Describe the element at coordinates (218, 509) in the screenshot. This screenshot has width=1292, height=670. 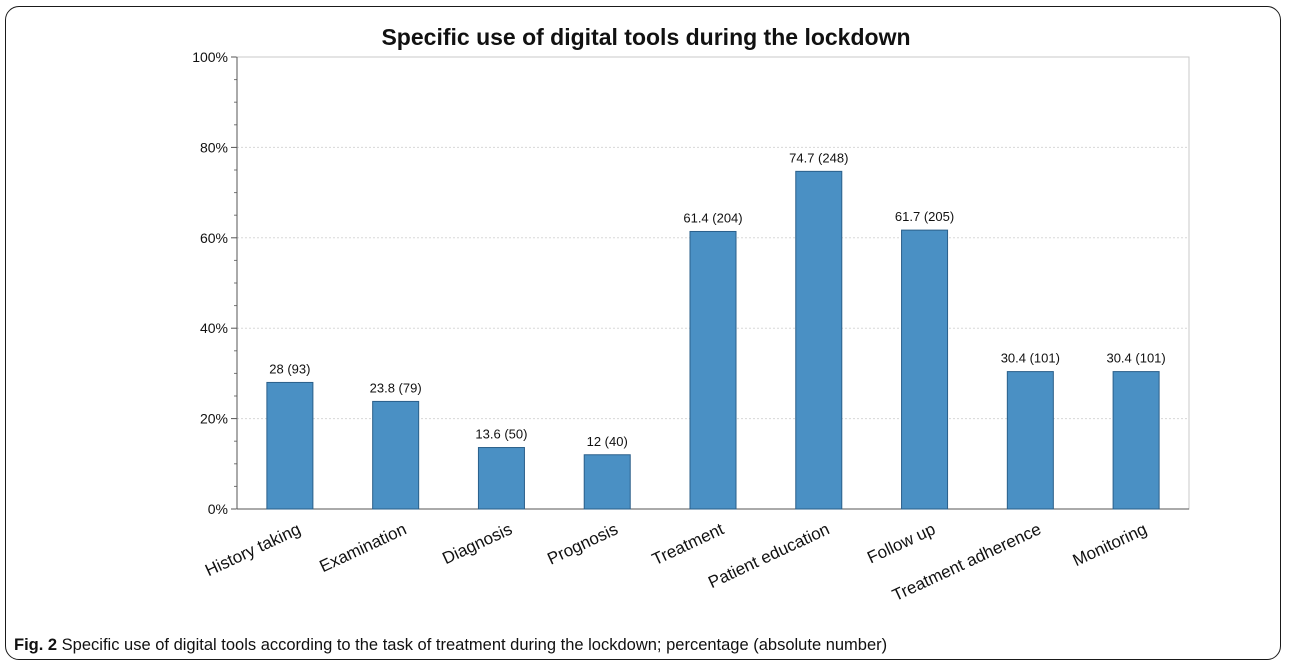
I see `y-tick-label: 0%` at that location.